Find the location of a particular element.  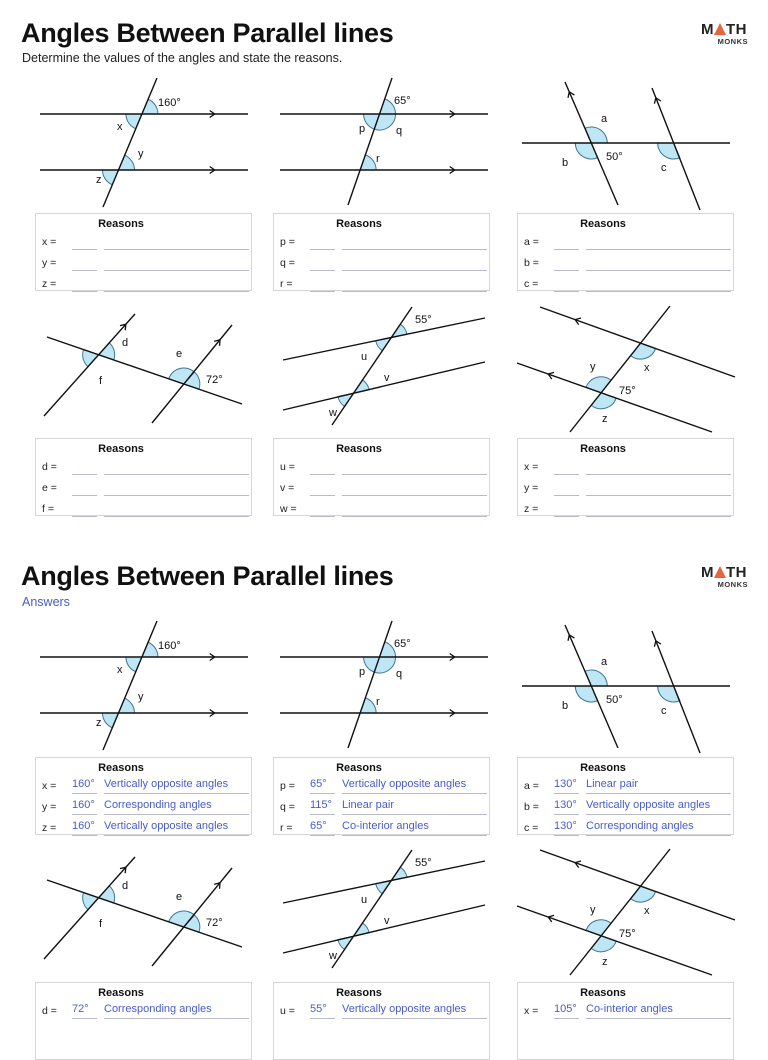

answer-row: v = is located at coordinates (383, 488).